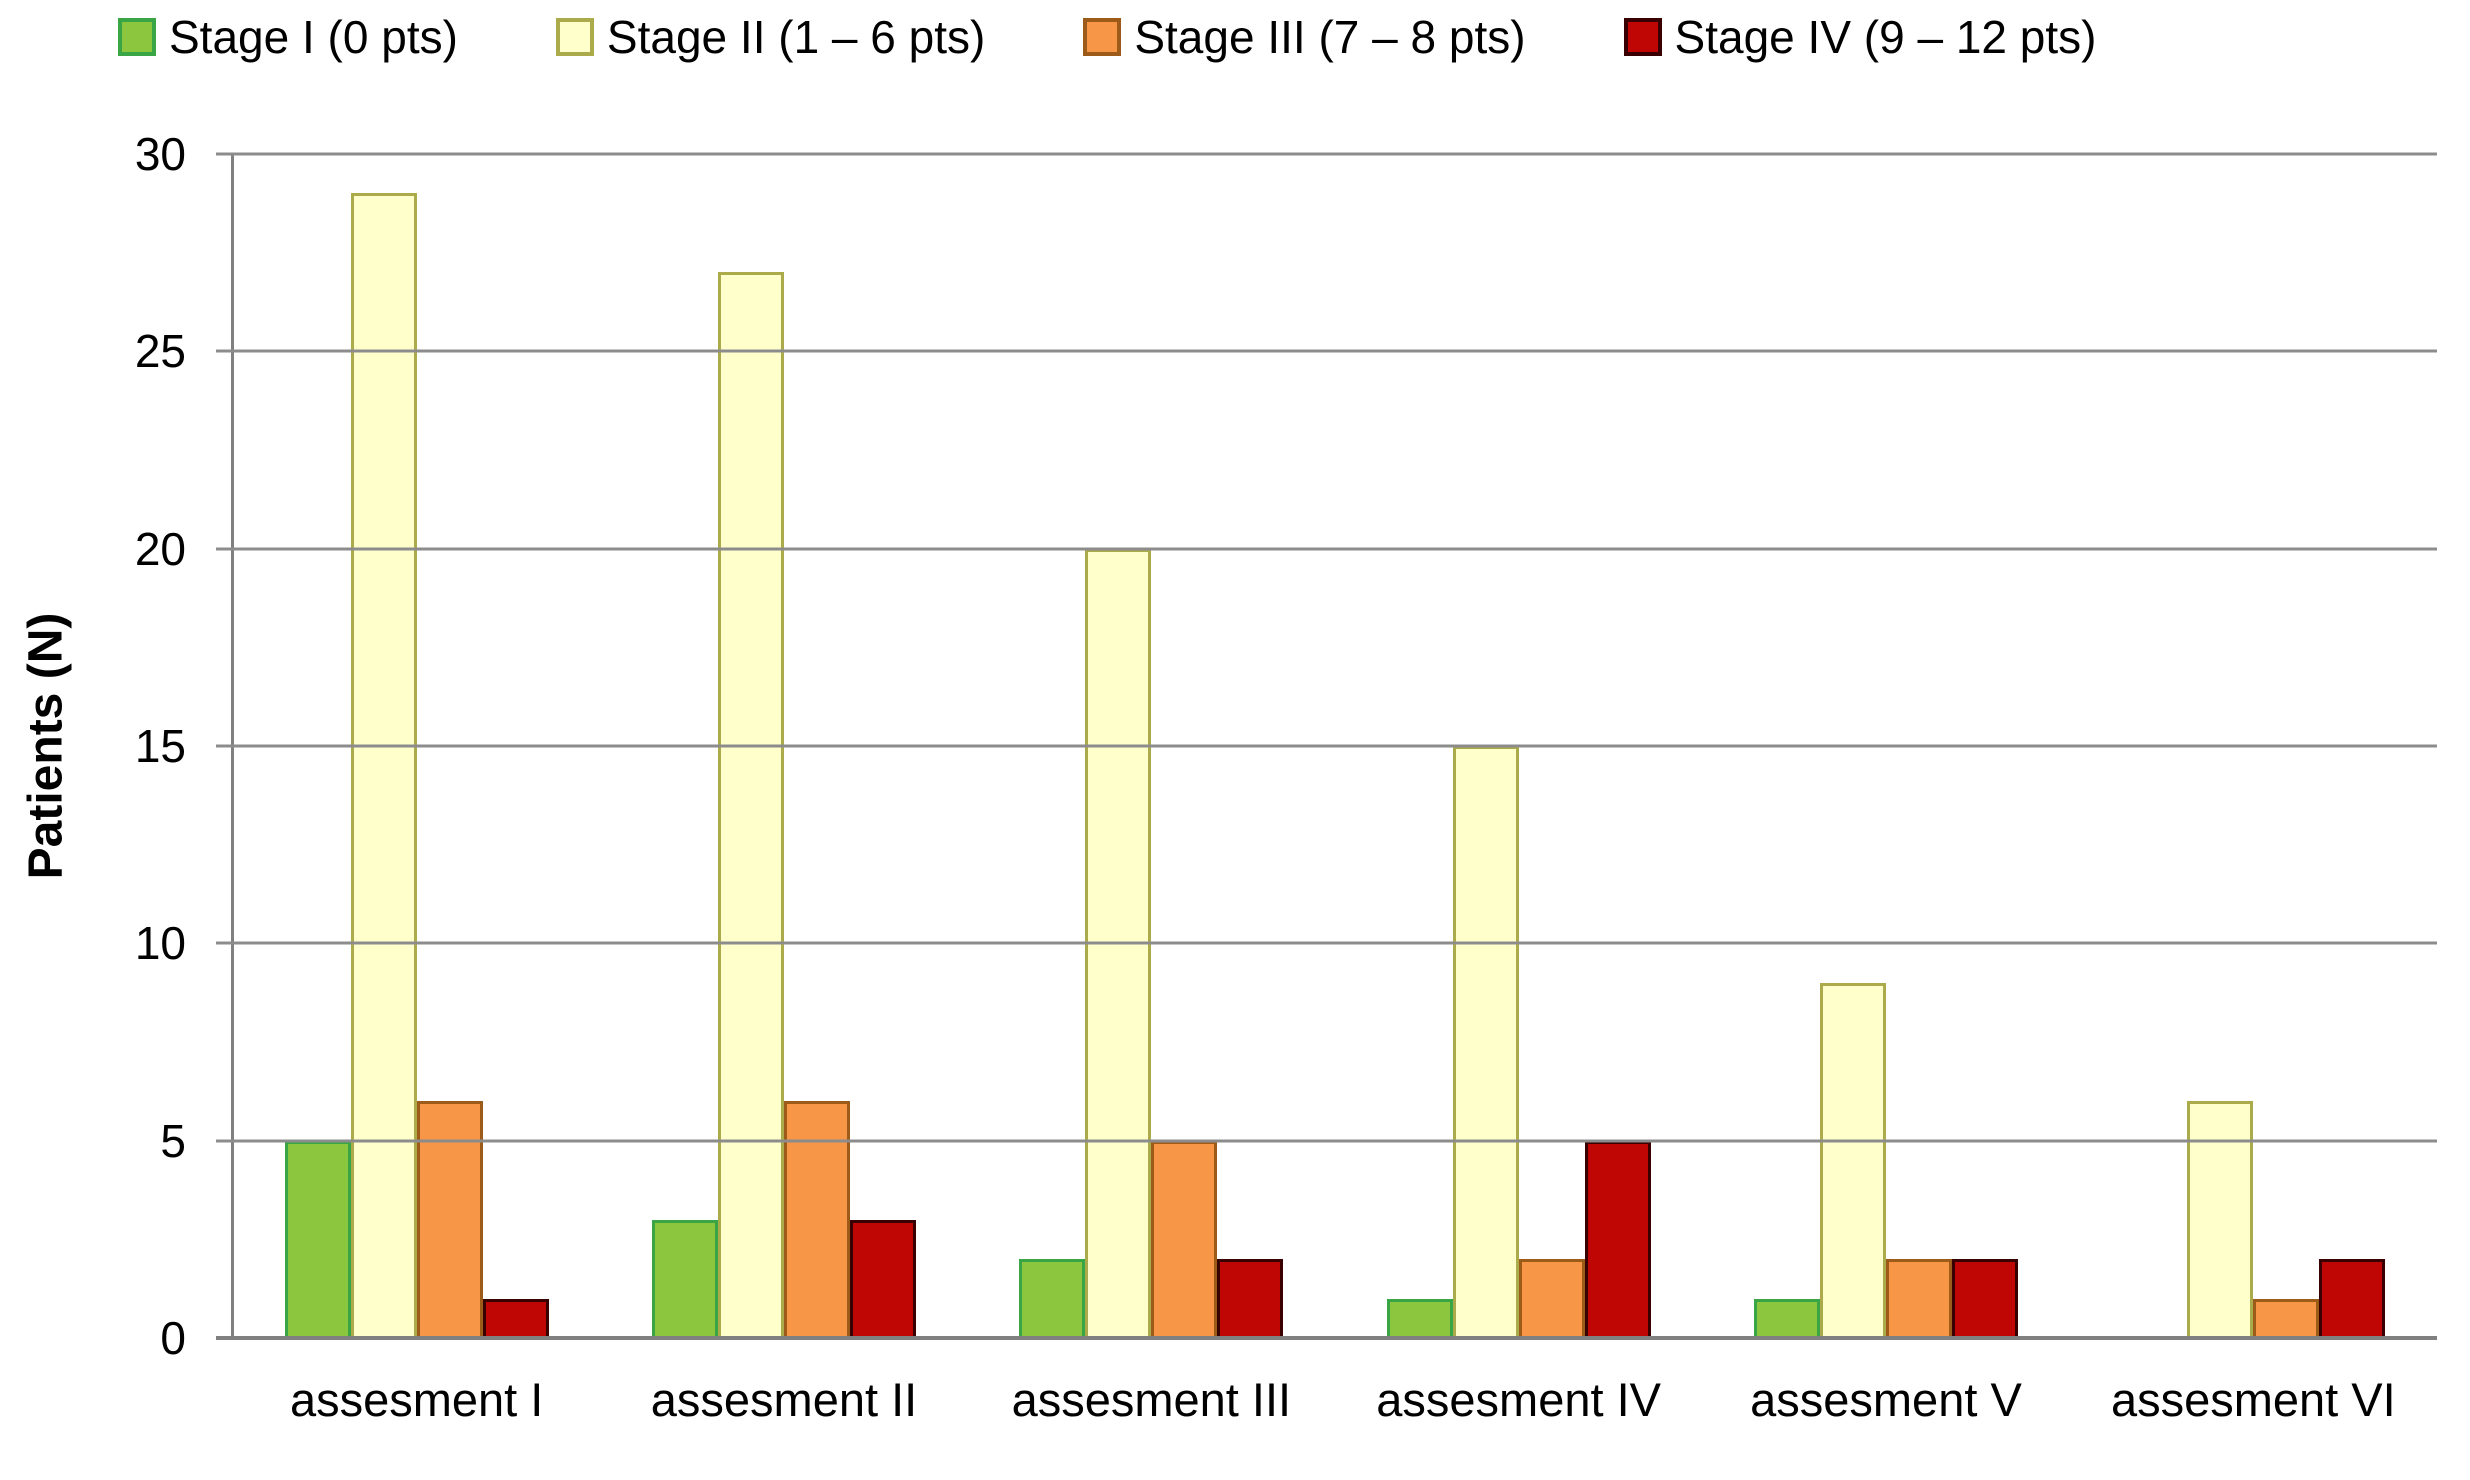 The image size is (2470, 1480). What do you see at coordinates (1326, 1338) in the screenshot?
I see `x-axis-line` at bounding box center [1326, 1338].